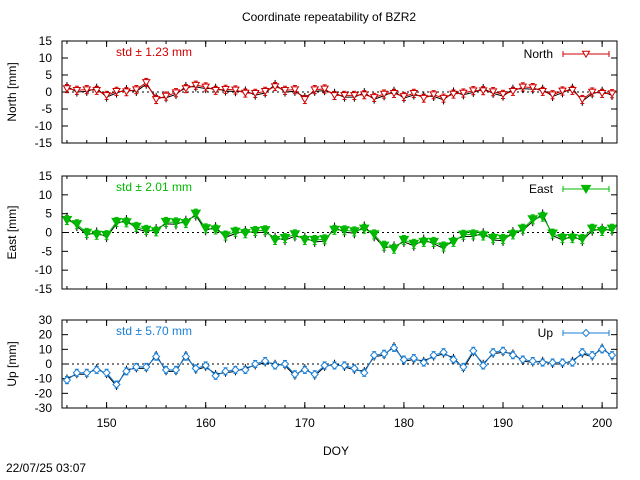  I want to click on y-tick-label: 10, so click(46, 58).